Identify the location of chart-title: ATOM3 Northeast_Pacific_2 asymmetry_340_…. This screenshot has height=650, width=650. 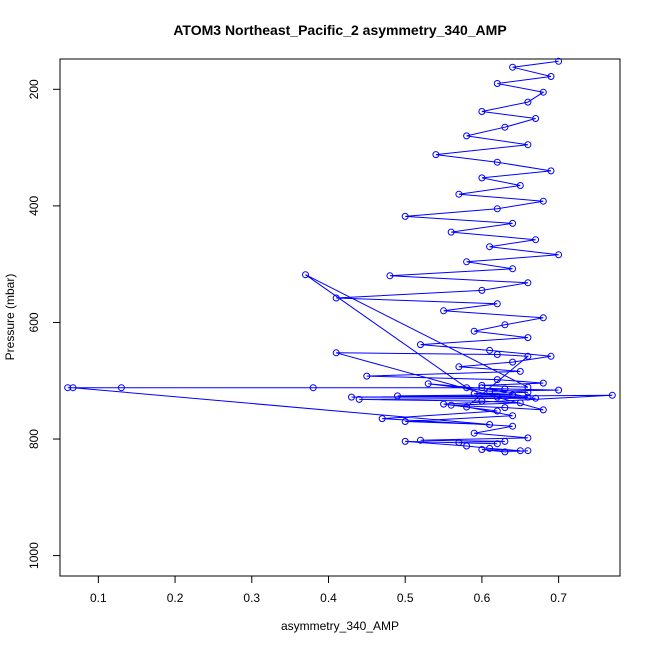
(339, 30).